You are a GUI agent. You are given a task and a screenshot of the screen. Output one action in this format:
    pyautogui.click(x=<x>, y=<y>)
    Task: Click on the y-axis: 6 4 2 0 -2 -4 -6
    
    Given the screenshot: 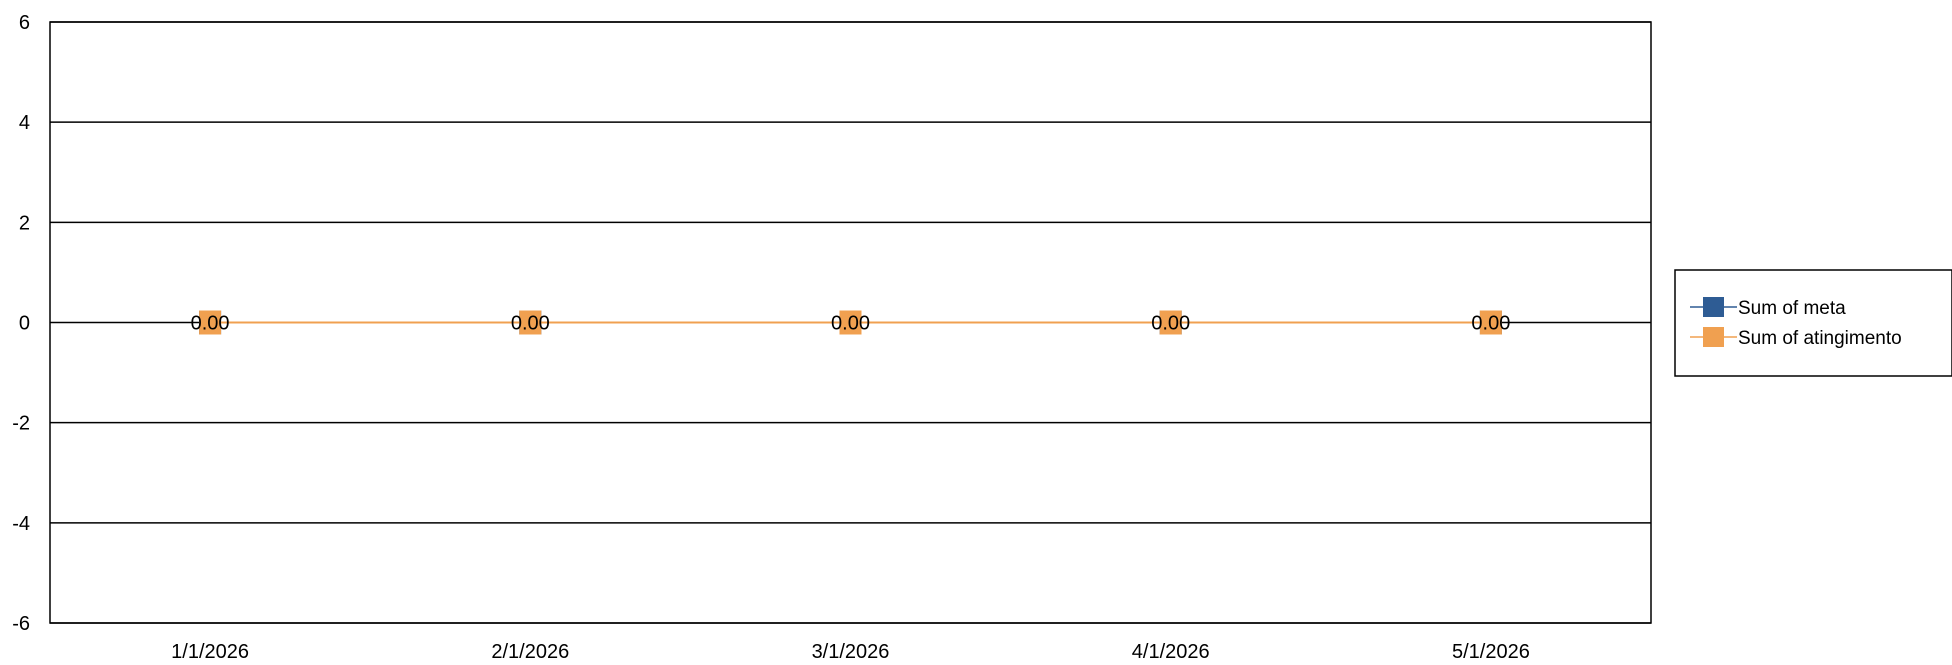 What is the action you would take?
    pyautogui.click(x=21, y=323)
    